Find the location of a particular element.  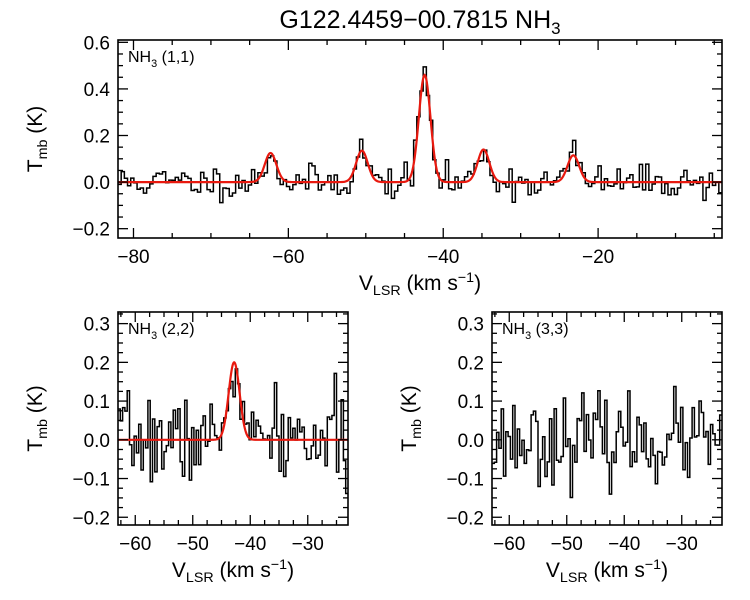

panel-label: NH3 (2,2) is located at coordinates (161, 331).